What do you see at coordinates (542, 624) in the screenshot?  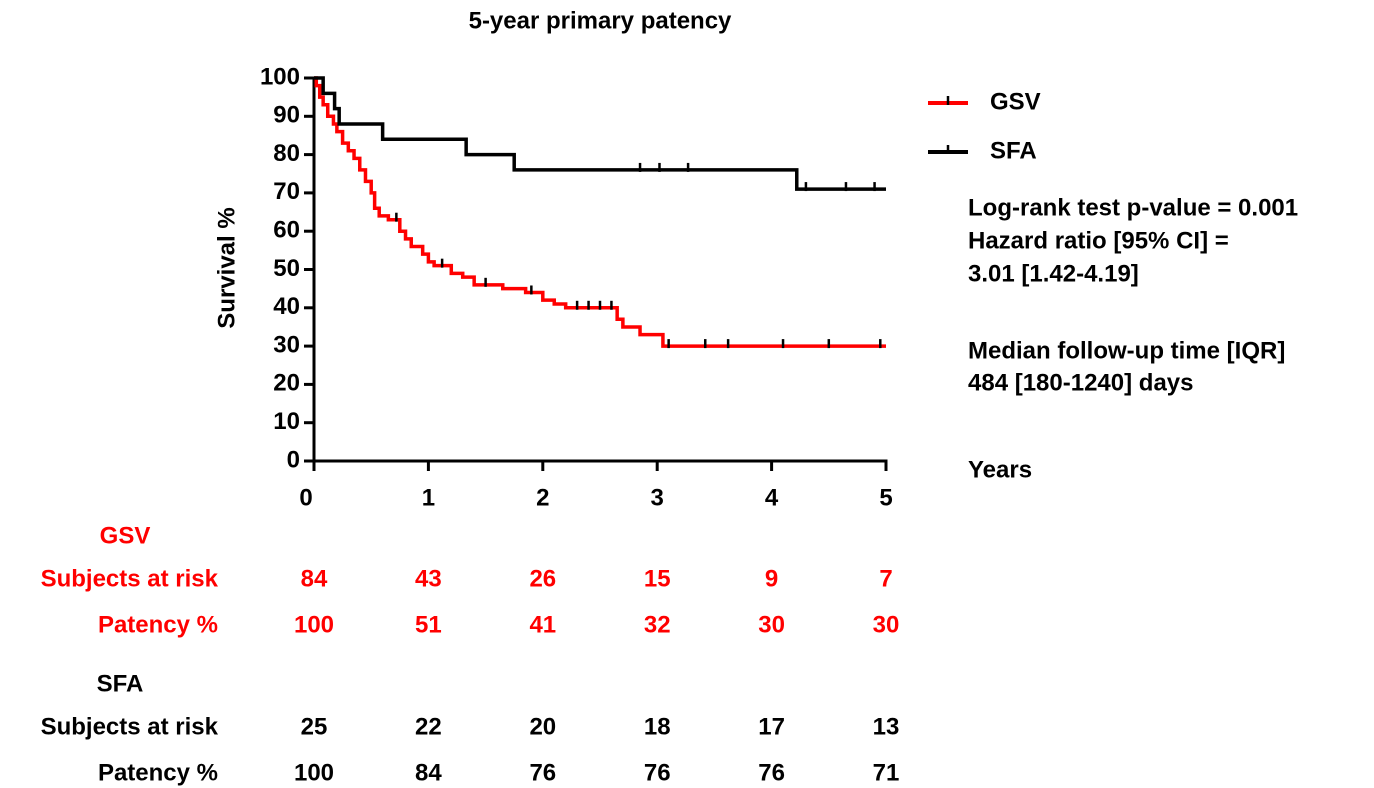 I see `risk-value: 41` at bounding box center [542, 624].